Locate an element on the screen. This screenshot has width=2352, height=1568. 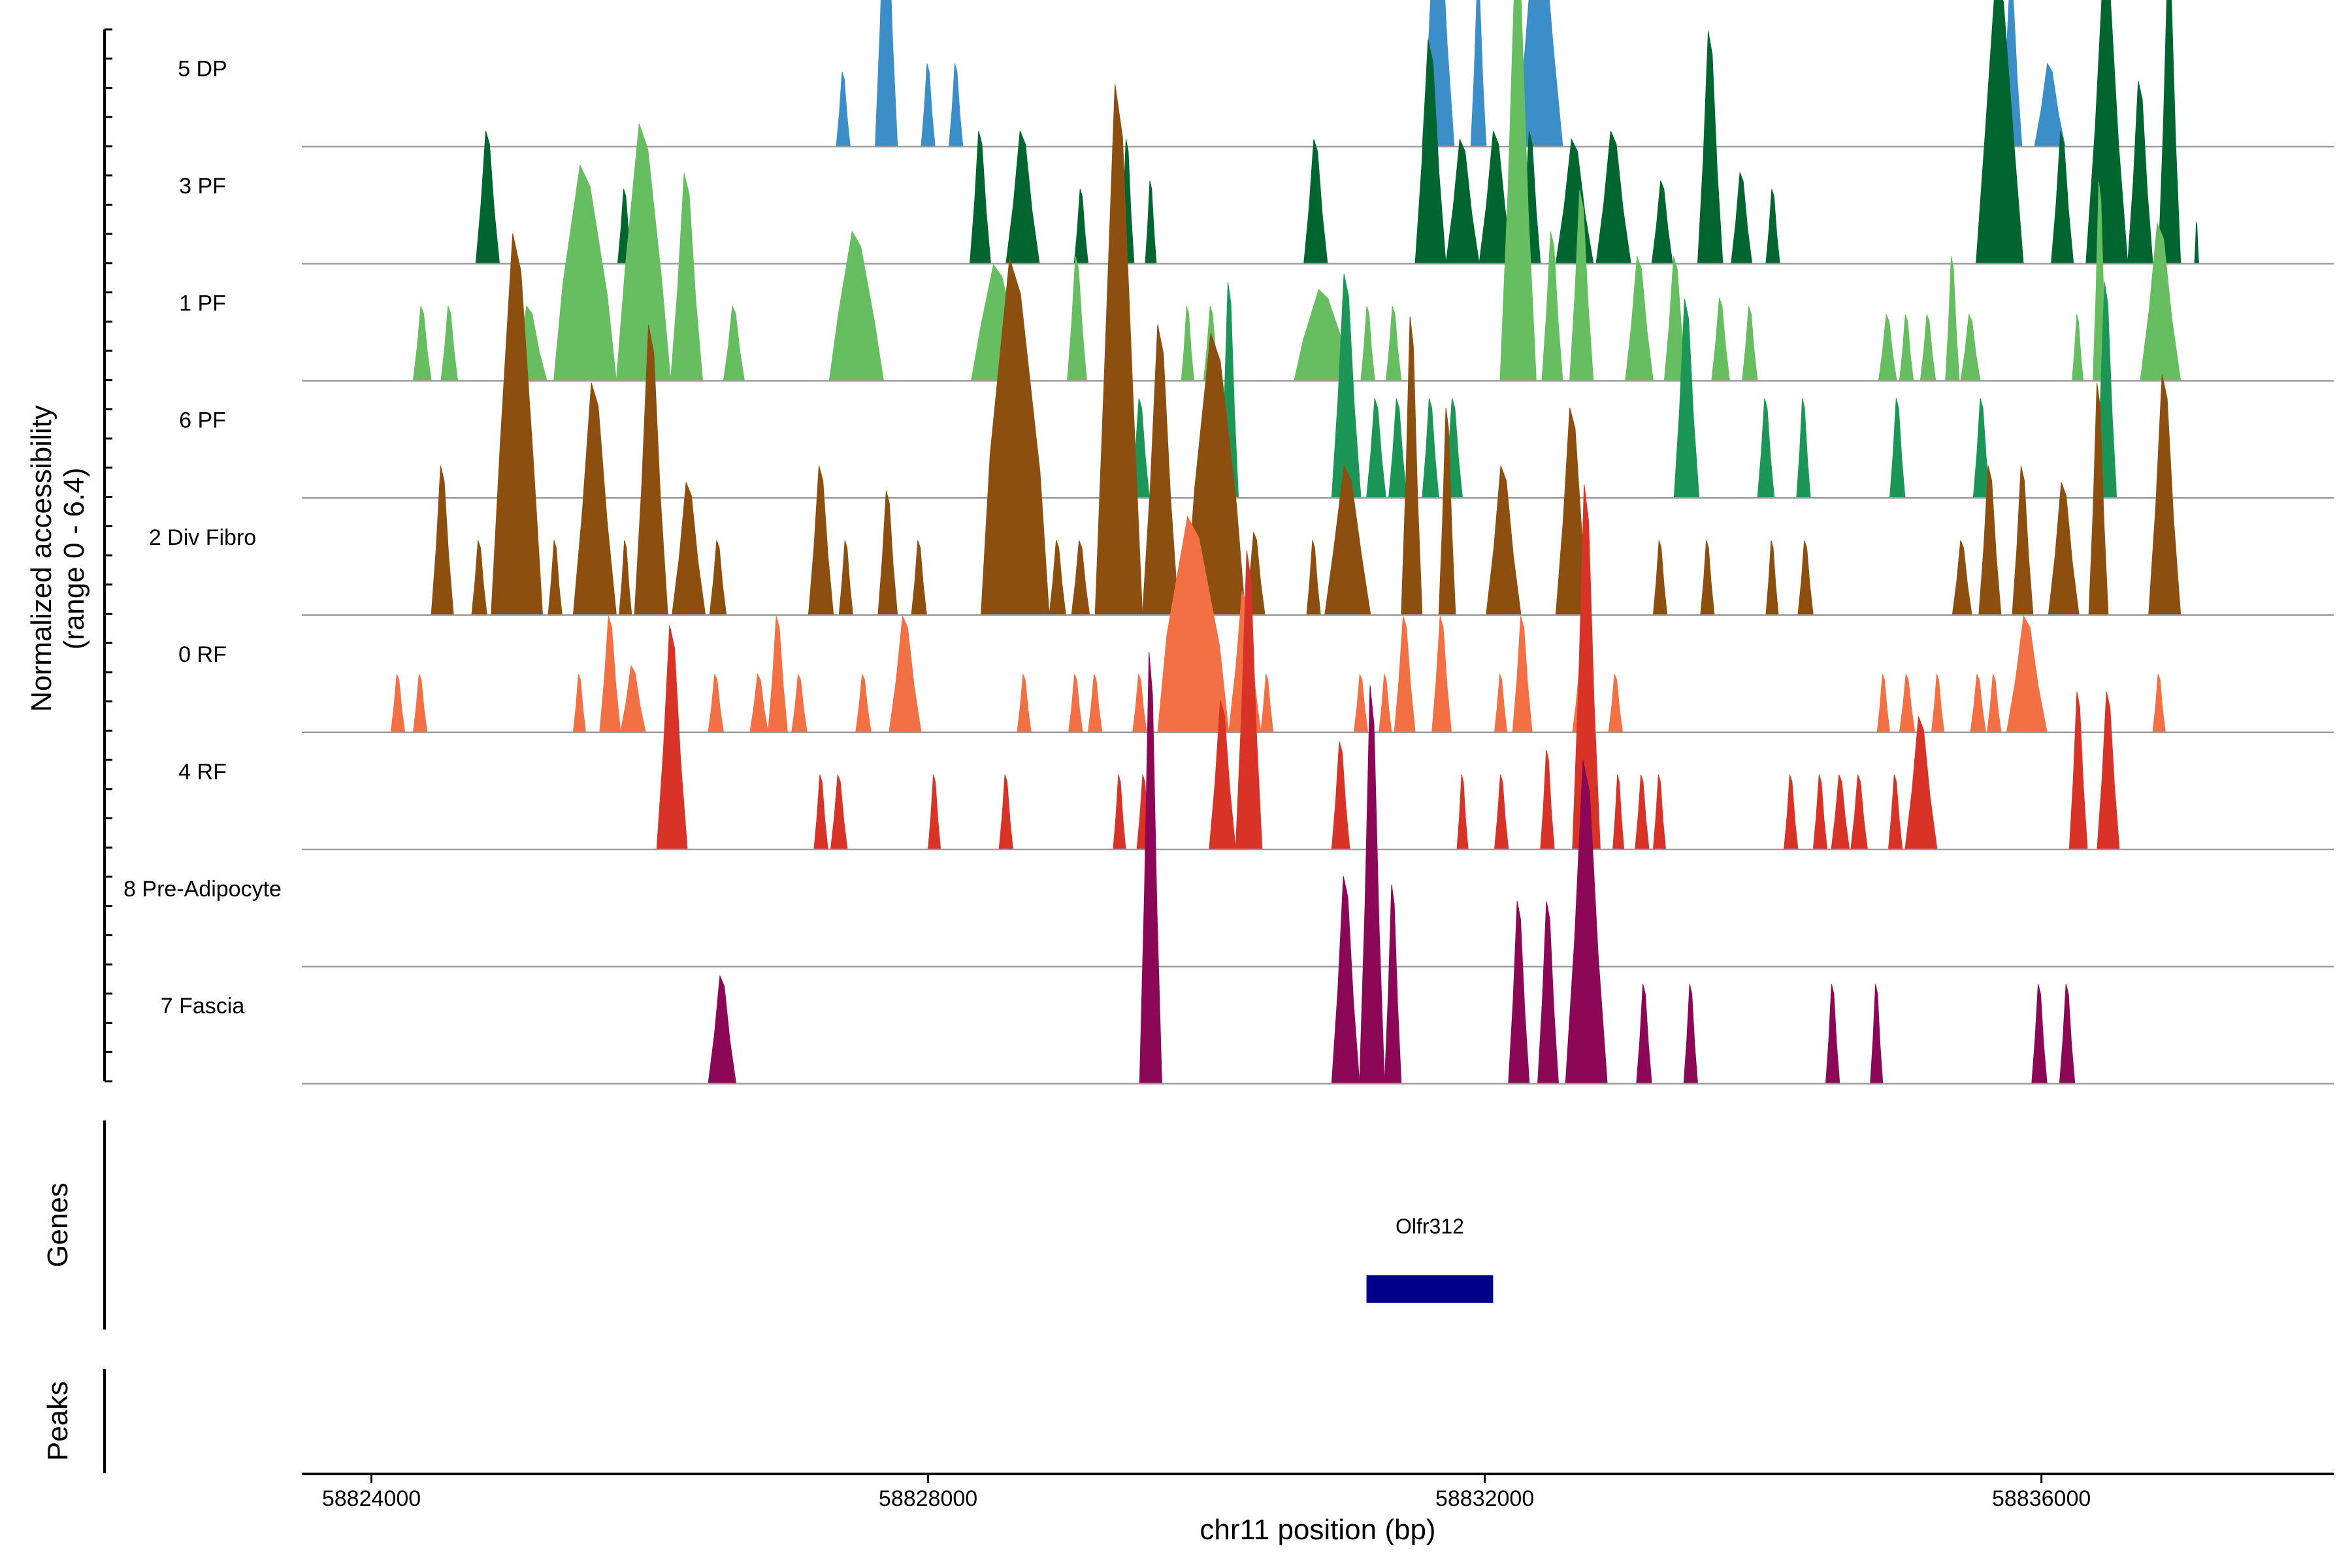
genes-track: Genes Olfr312 is located at coordinates (768, 1225).